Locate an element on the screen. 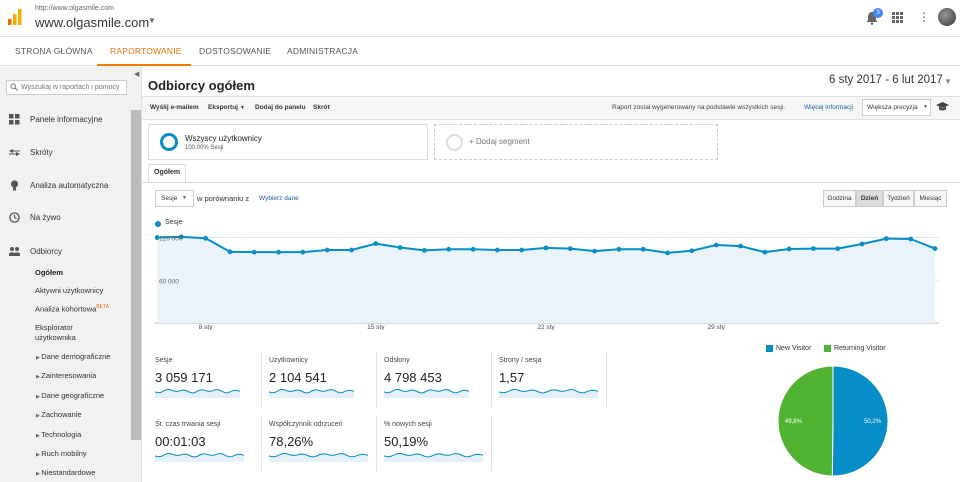  tab-overview is located at coordinates (167, 173).